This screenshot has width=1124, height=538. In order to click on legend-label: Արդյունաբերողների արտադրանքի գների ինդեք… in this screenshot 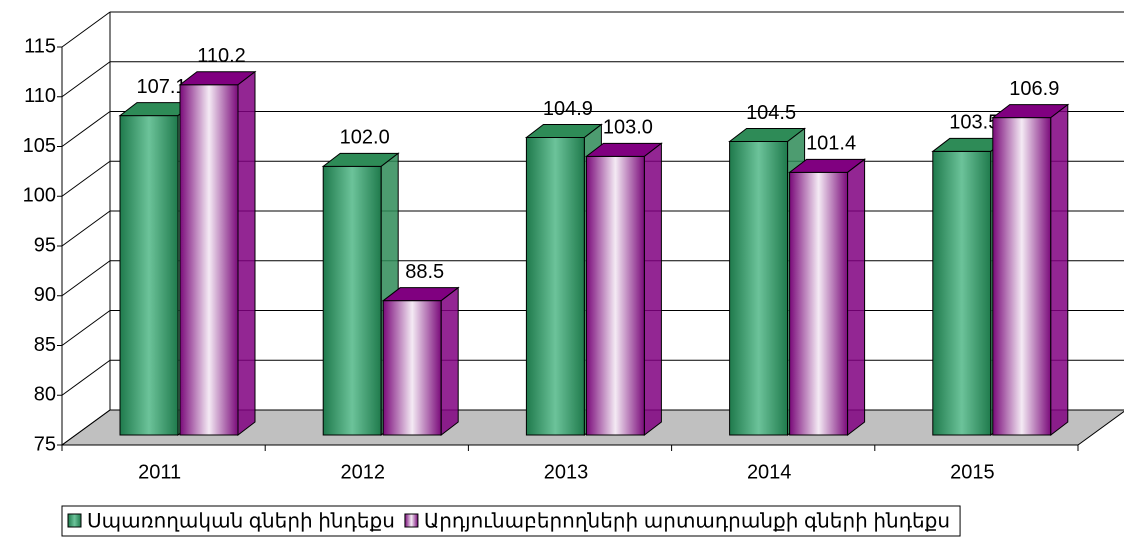, I will do `click(687, 521)`.